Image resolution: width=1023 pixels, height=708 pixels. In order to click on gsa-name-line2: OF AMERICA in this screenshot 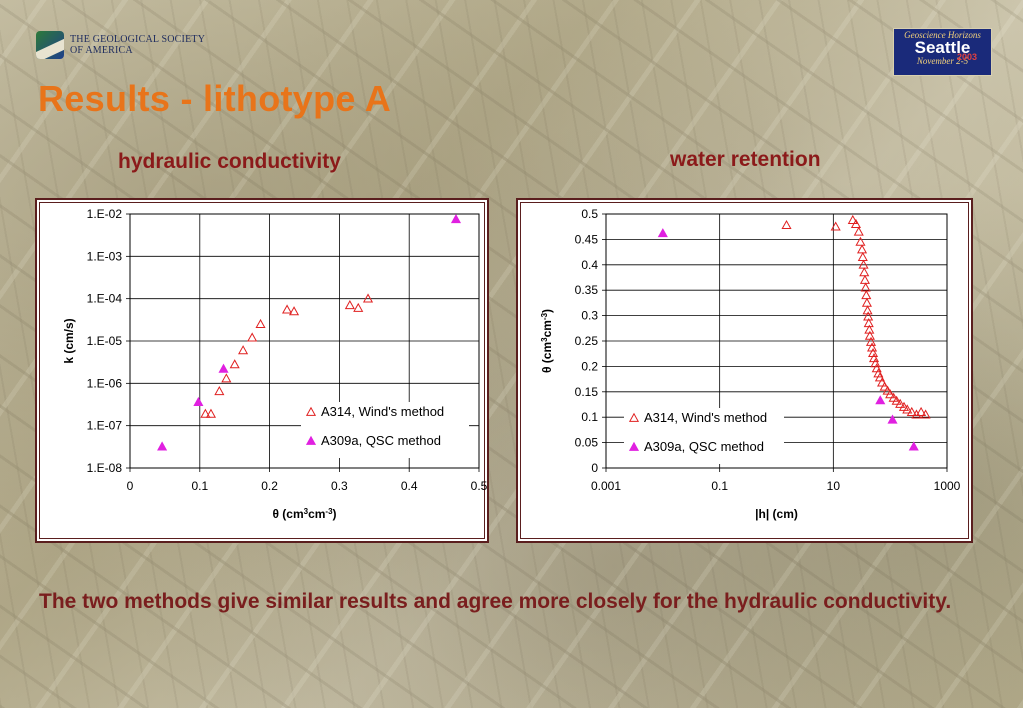, I will do `click(101, 50)`.